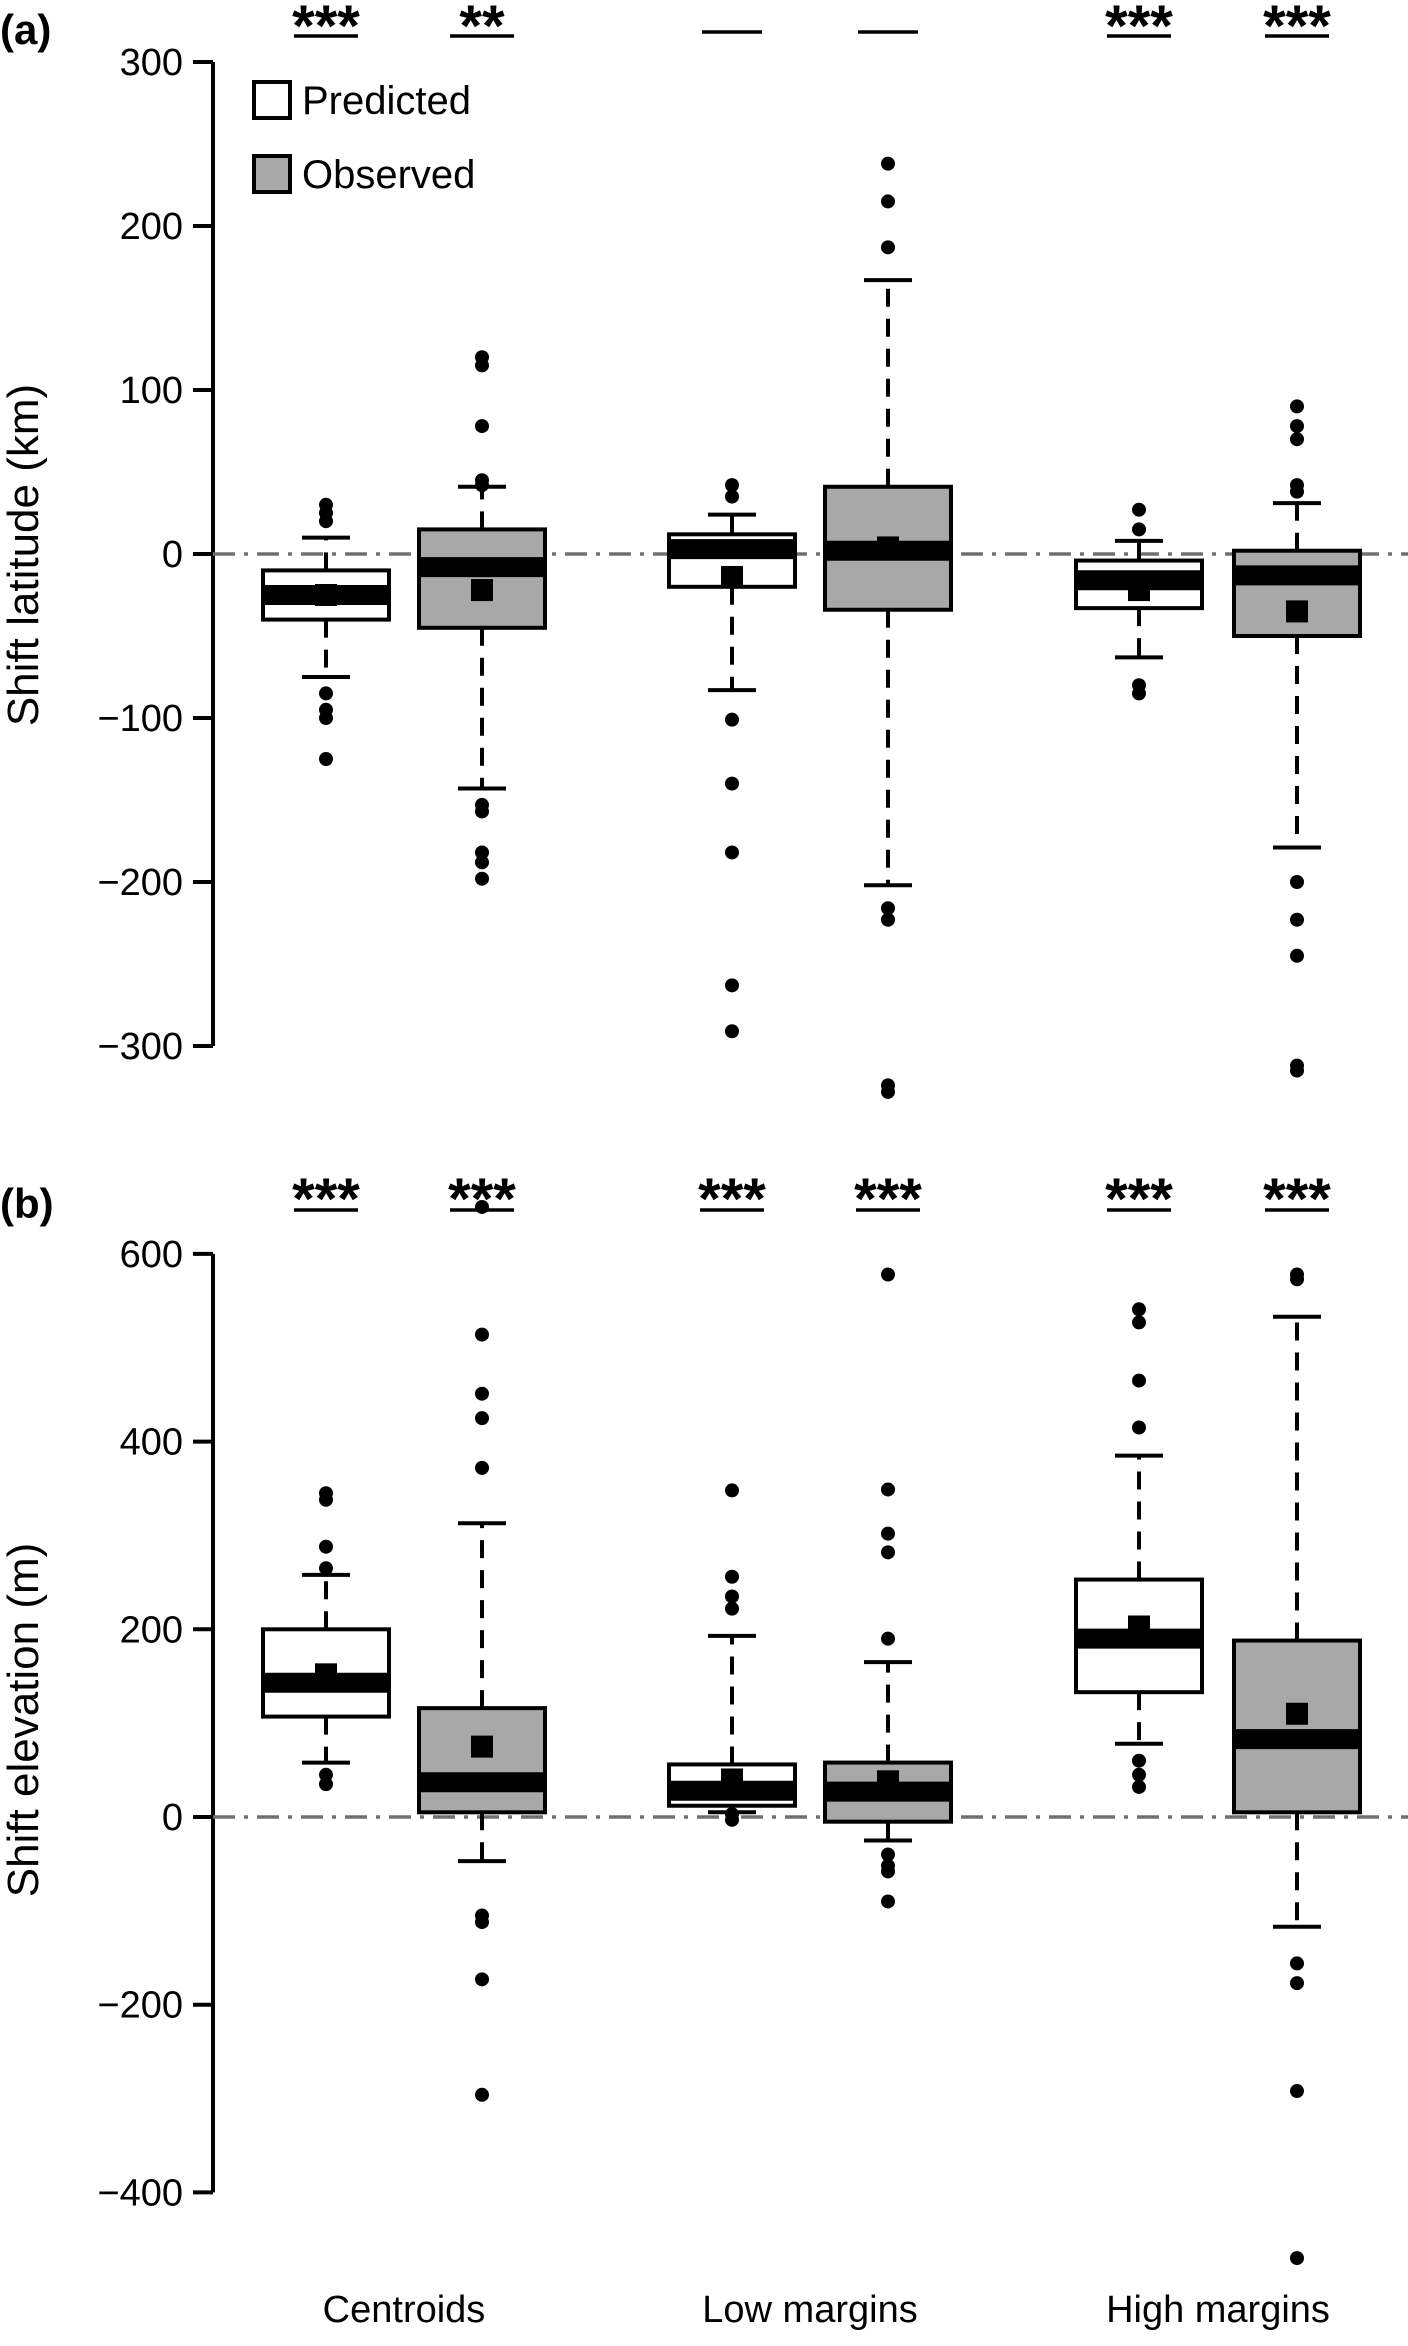 This screenshot has width=1408, height=2346. Describe the element at coordinates (151, 63) in the screenshot. I see `y-tick-label: 300` at that location.